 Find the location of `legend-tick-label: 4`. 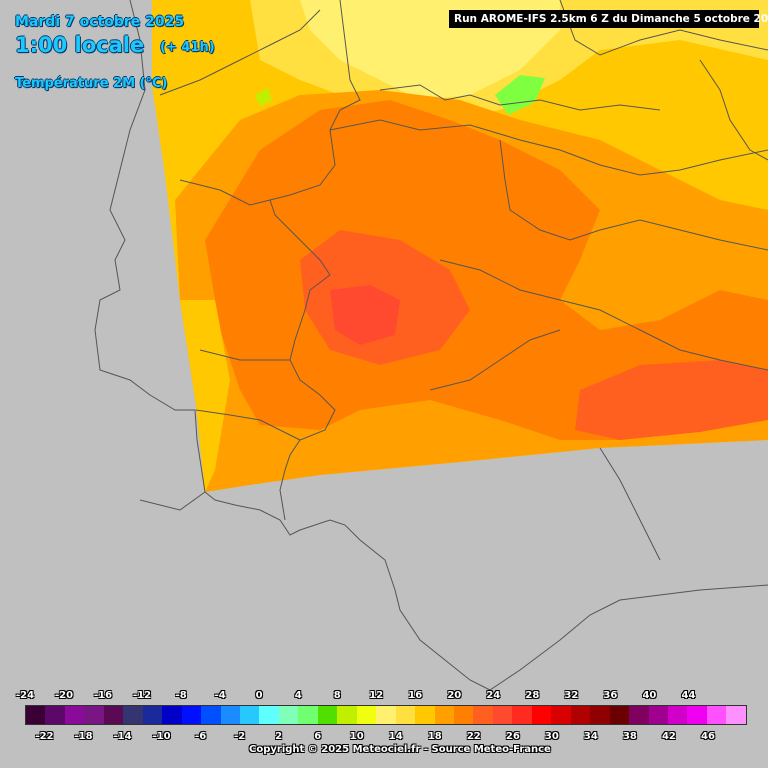

legend-tick-label: 4 is located at coordinates (298, 695).